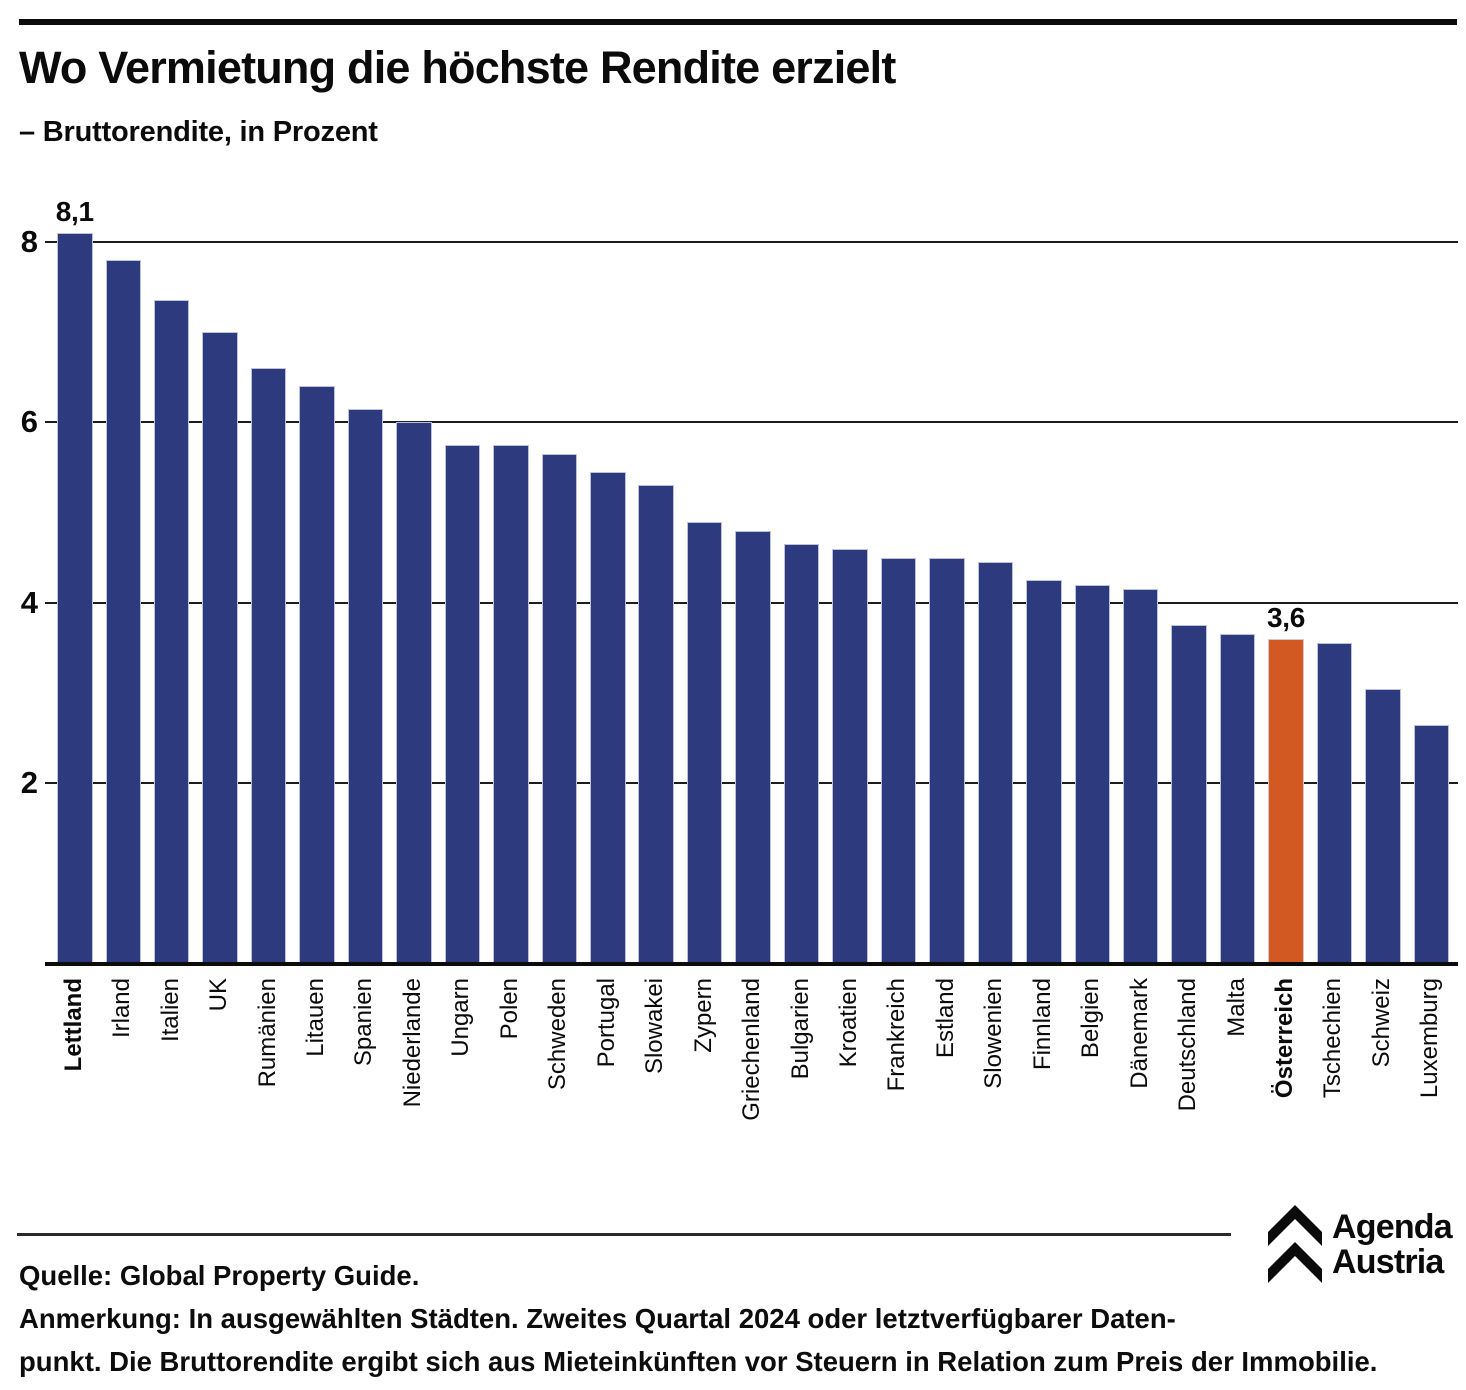  What do you see at coordinates (1236, 1007) in the screenshot?
I see `category-label-malta: Malta` at bounding box center [1236, 1007].